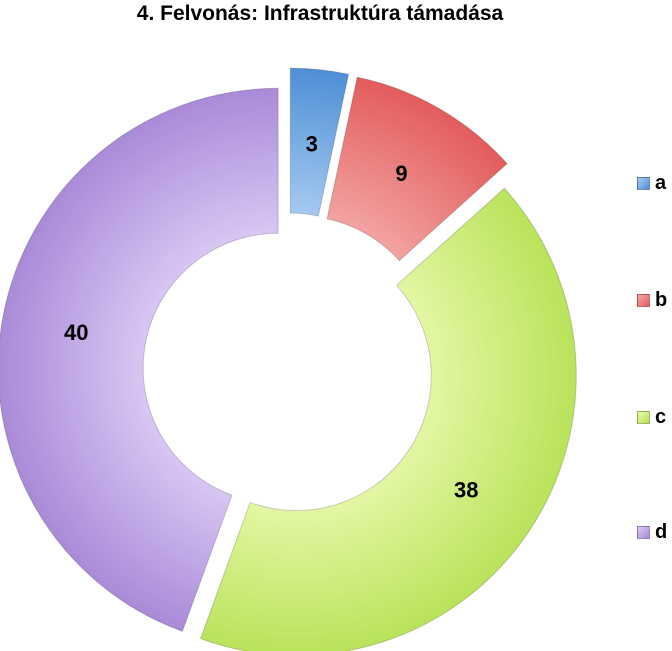  I want to click on legend-swatch-c, so click(643, 417).